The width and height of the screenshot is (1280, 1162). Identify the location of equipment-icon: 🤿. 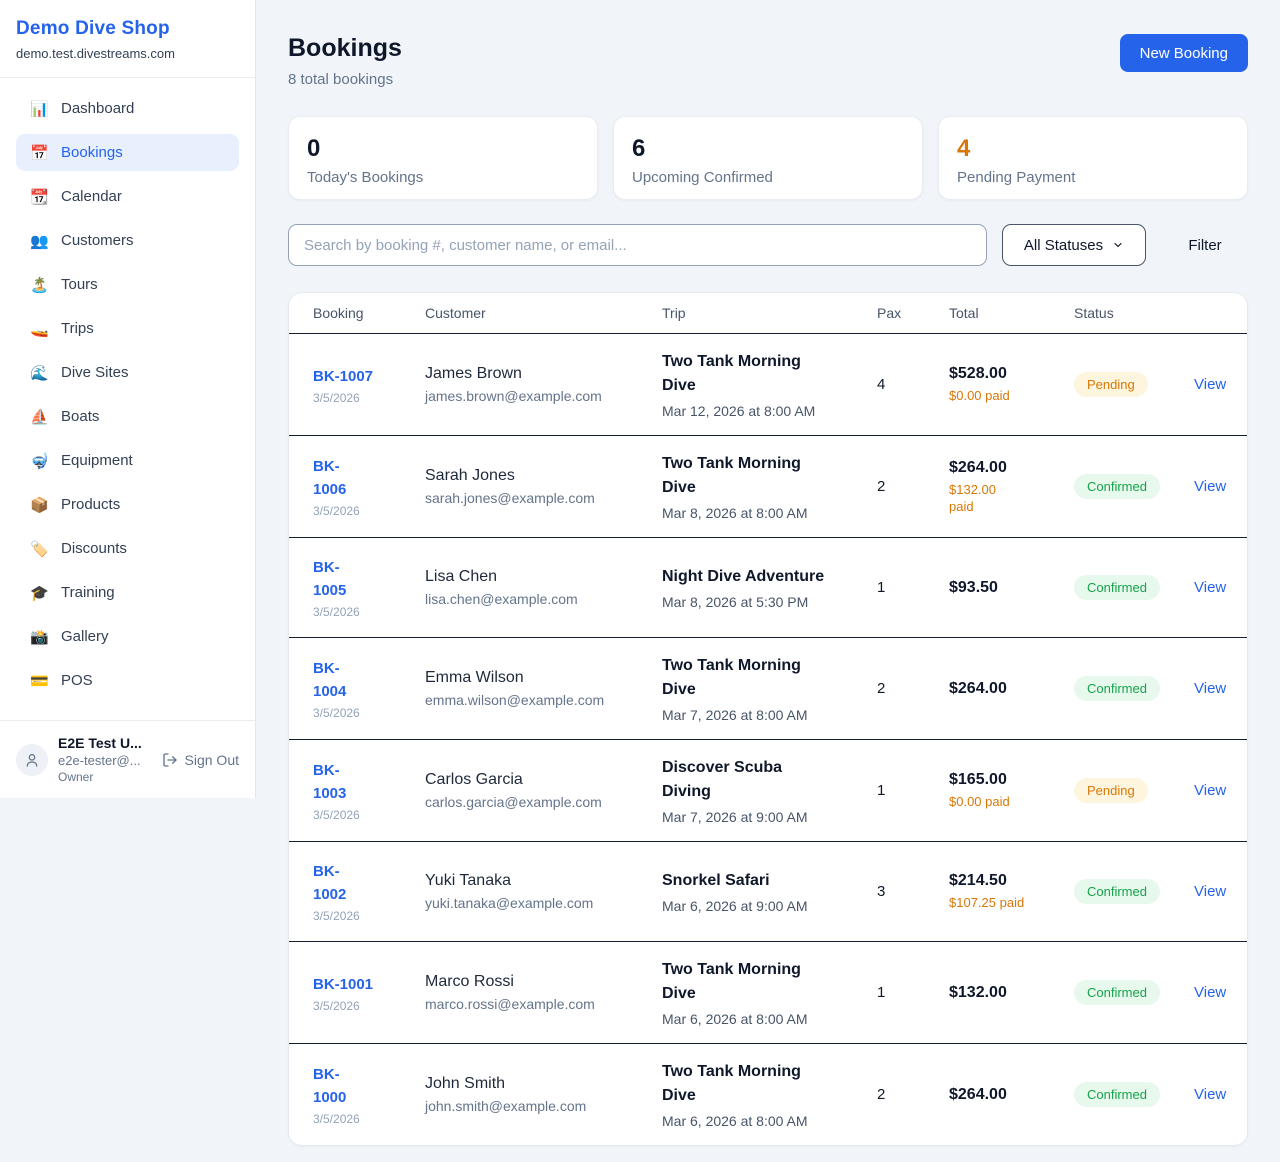
(39, 461).